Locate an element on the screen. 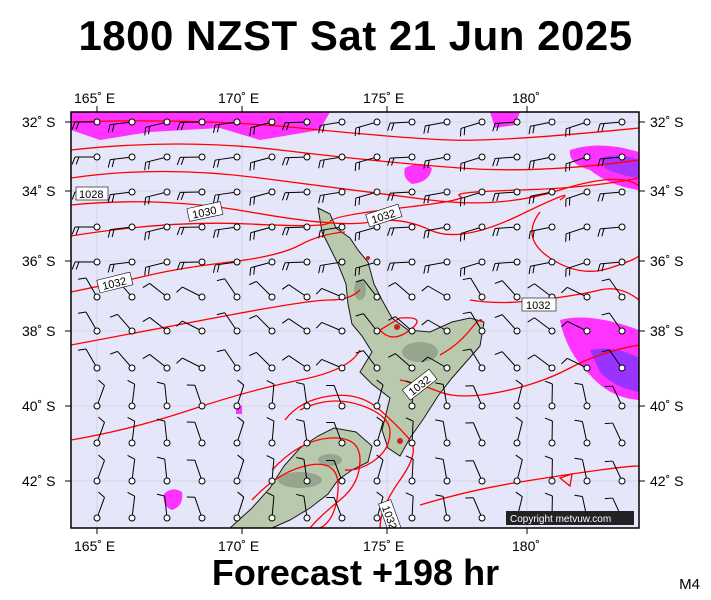  isobar-label: 1030 is located at coordinates (205, 211).